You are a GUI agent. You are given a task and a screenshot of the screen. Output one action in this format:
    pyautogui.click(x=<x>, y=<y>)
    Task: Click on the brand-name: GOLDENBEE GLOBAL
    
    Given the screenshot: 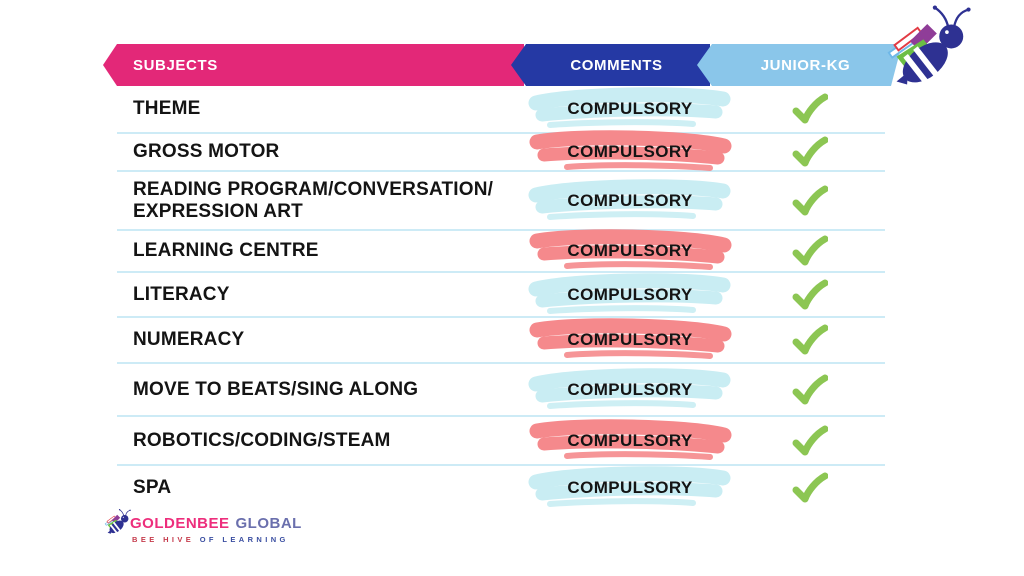 What is the action you would take?
    pyautogui.click(x=216, y=523)
    